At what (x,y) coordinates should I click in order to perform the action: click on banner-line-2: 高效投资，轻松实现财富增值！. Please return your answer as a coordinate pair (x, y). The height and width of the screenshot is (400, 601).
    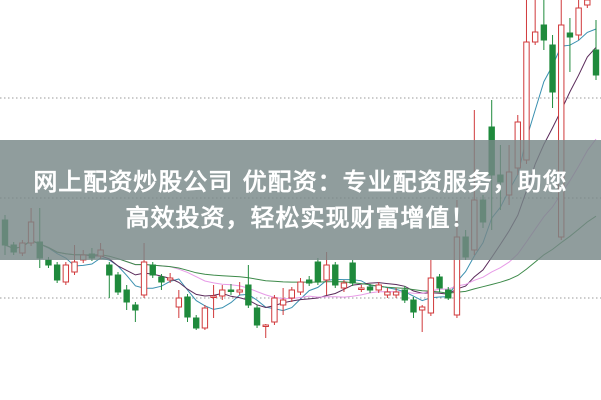
    Looking at the image, I should click on (300, 218).